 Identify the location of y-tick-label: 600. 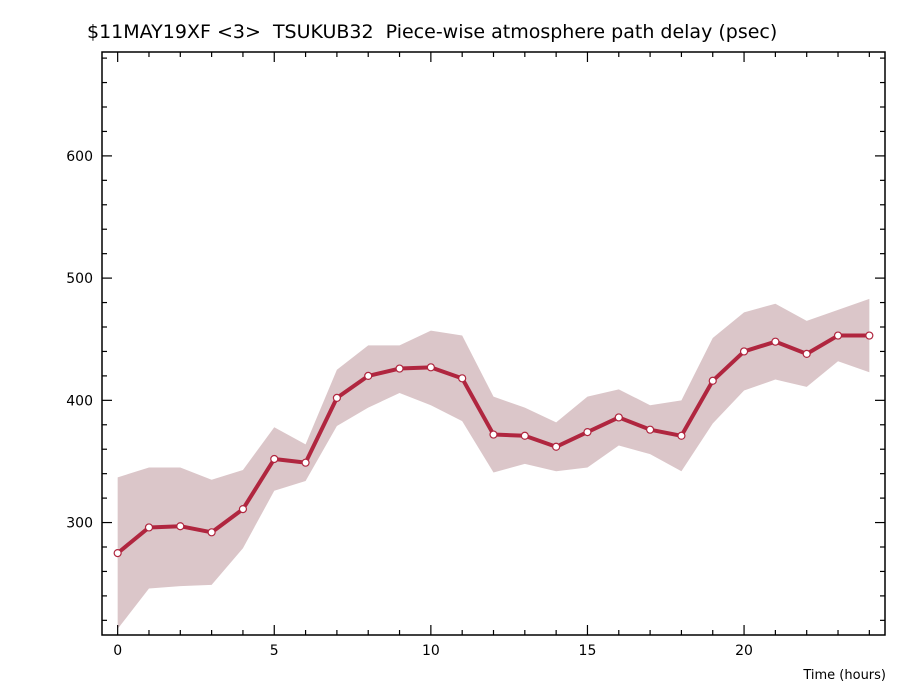
(79, 157).